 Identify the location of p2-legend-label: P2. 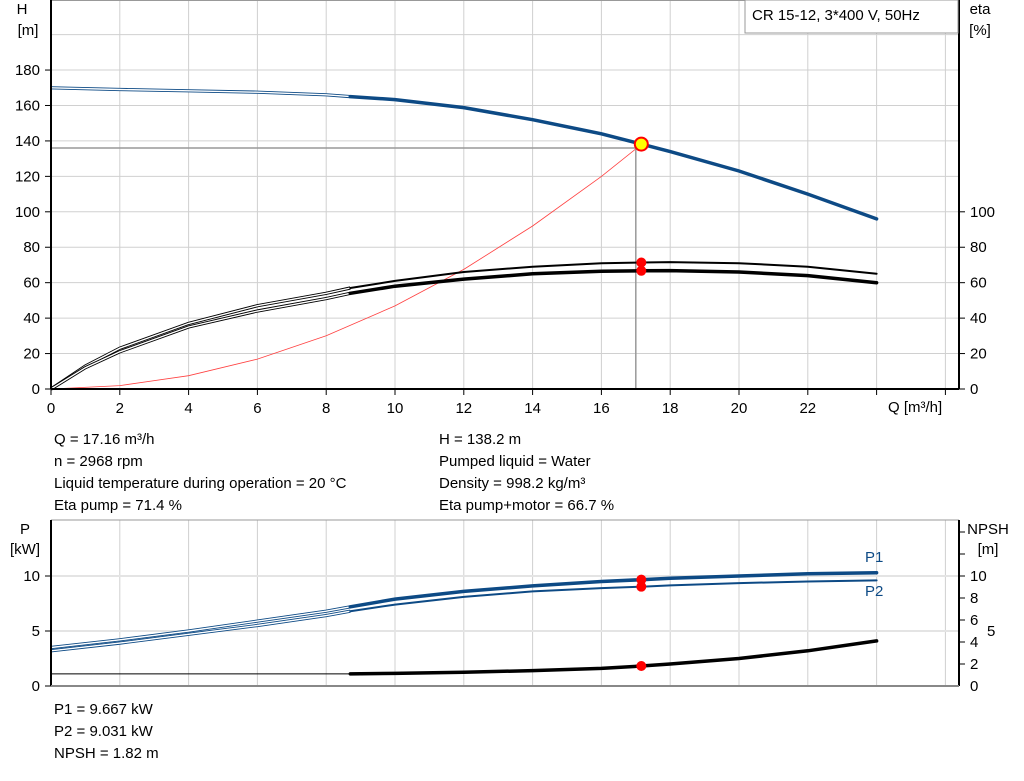
(874, 591).